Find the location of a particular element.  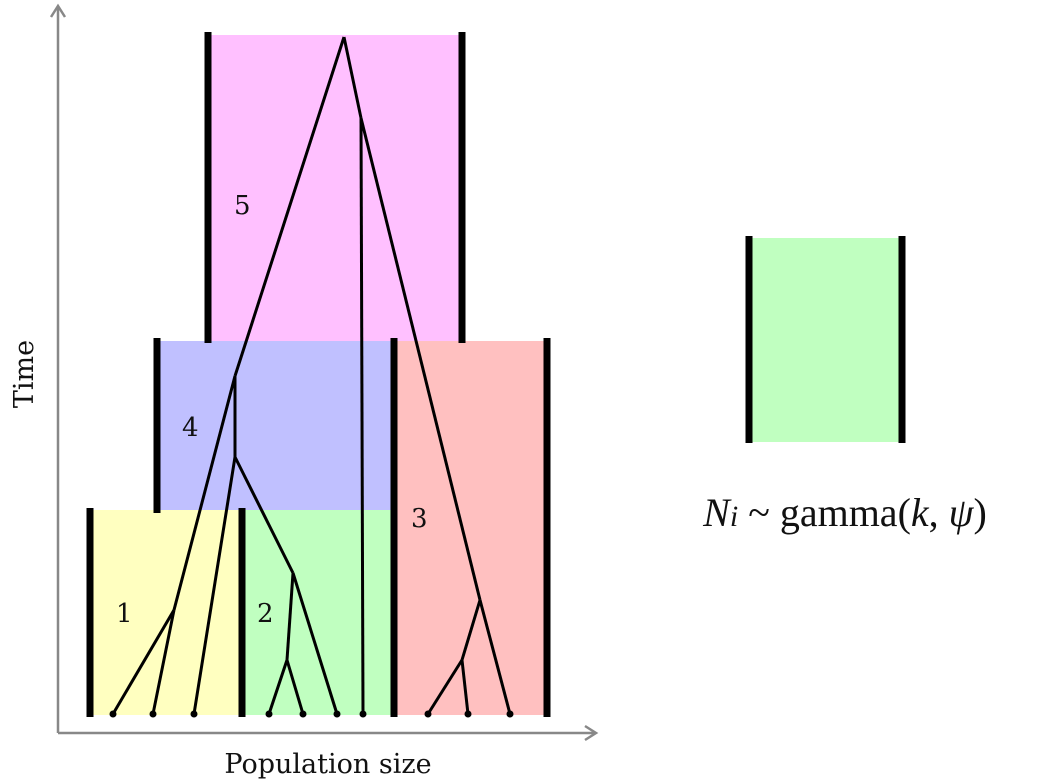

population-label-5: 5 is located at coordinates (242, 206).